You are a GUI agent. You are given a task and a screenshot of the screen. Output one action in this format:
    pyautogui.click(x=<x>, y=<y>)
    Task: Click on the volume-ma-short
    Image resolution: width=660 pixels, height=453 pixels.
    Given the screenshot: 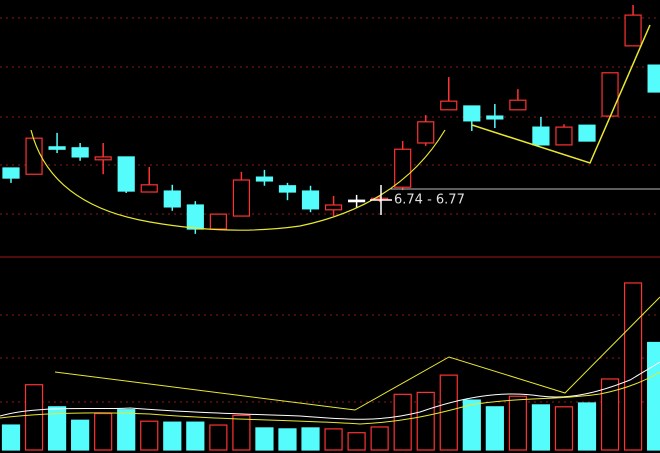 What is the action you would take?
    pyautogui.click(x=330, y=390)
    